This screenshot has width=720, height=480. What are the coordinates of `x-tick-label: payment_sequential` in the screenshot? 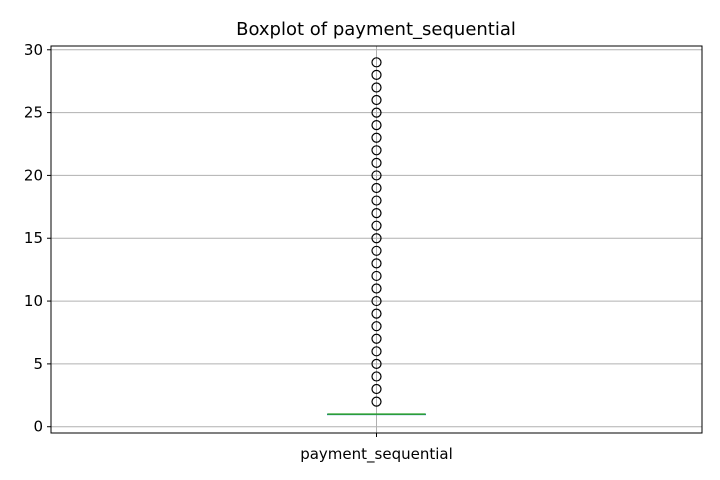 It's located at (376, 454).